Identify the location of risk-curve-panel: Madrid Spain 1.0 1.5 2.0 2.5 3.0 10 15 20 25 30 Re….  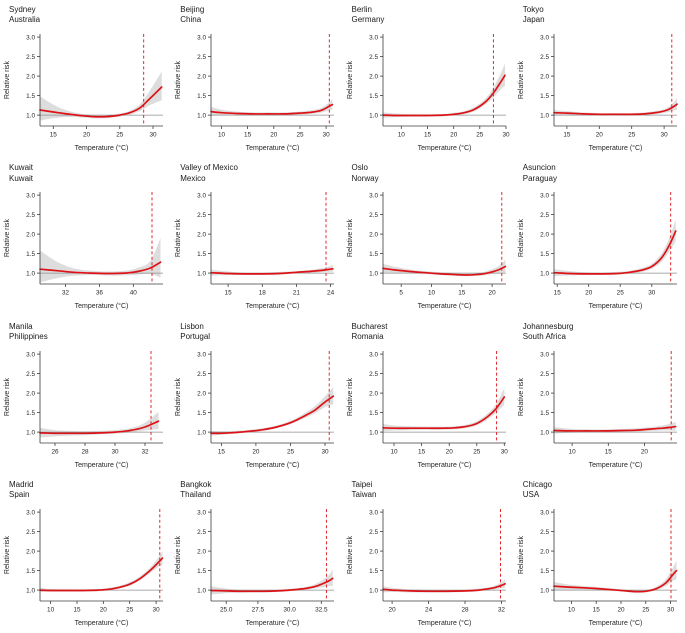
(85, 554).